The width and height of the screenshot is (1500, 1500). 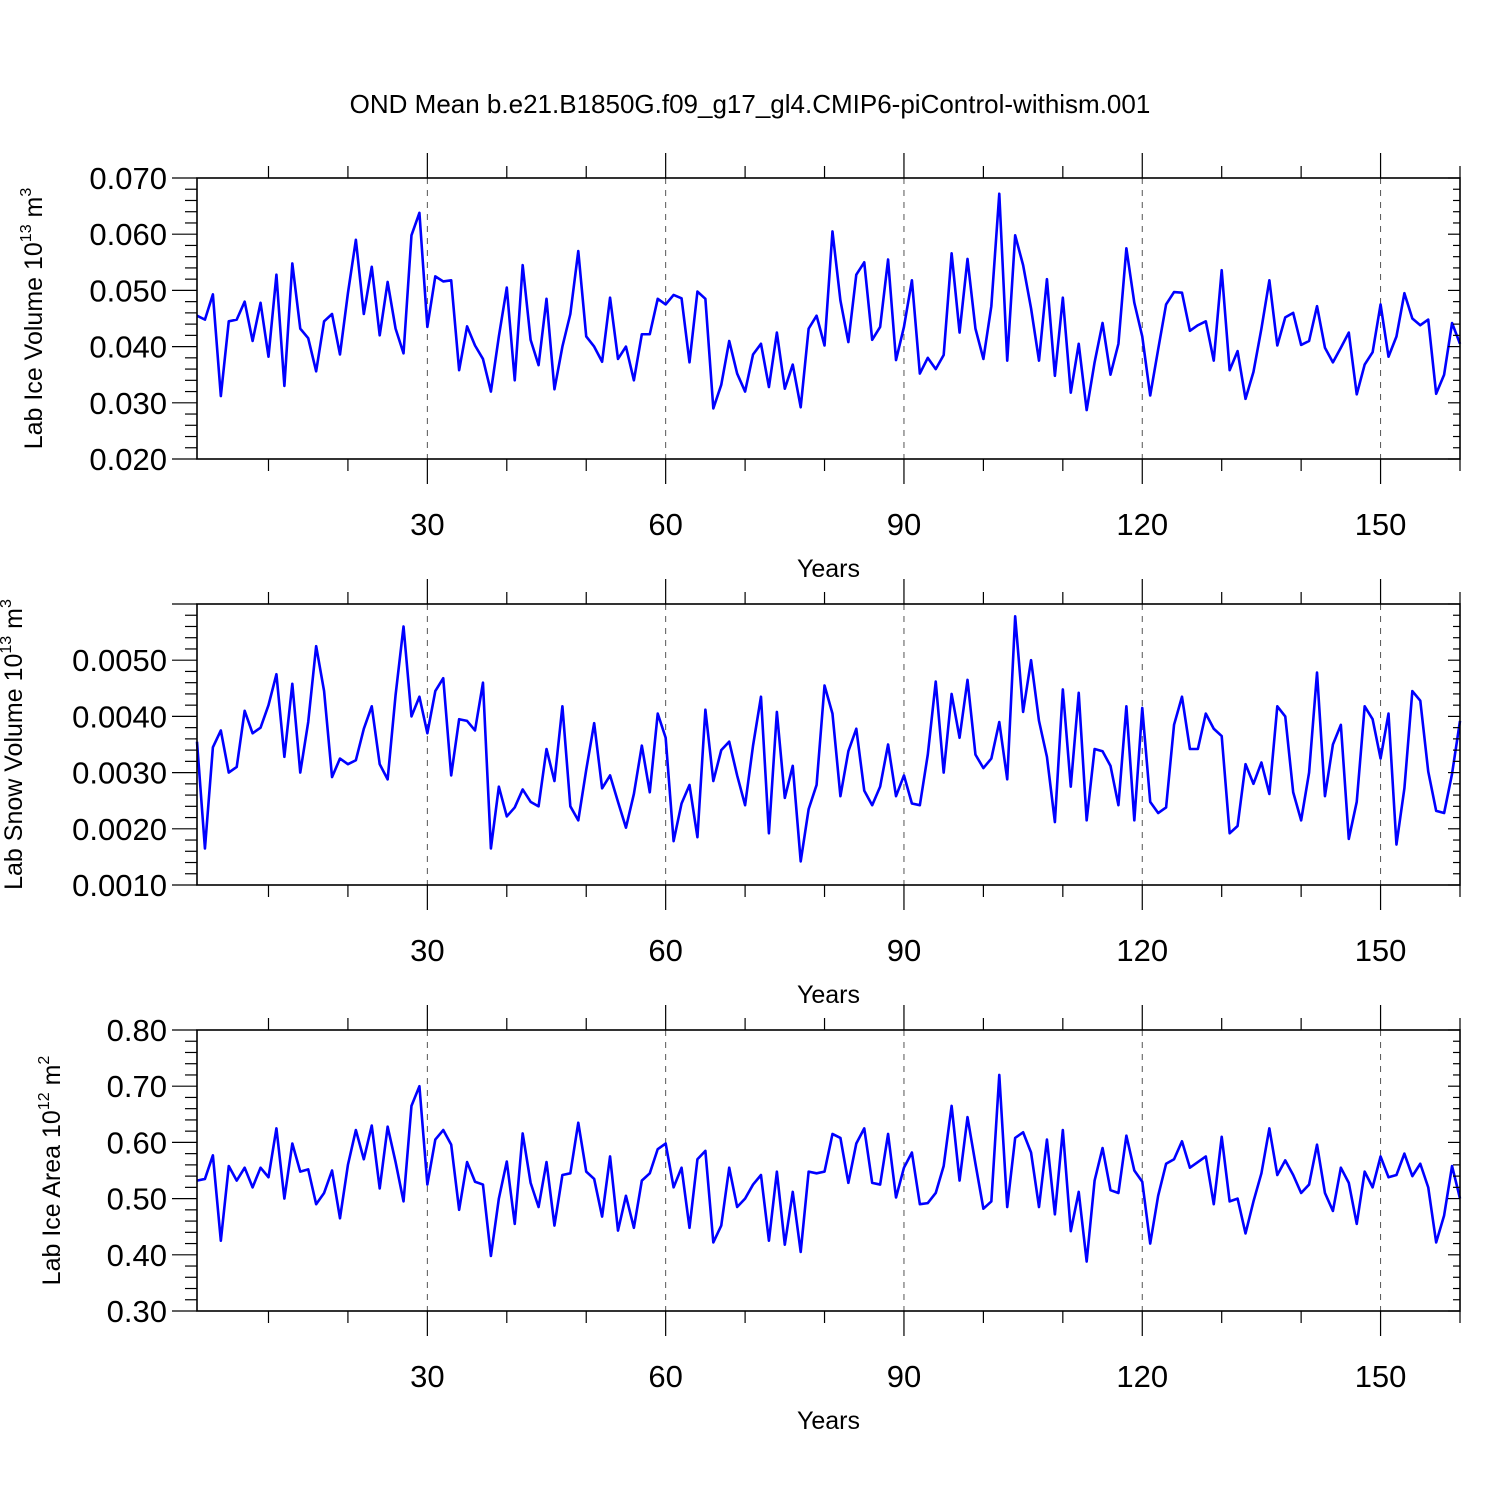 What do you see at coordinates (128, 347) in the screenshot?
I see `y-tick-label: 0.040` at bounding box center [128, 347].